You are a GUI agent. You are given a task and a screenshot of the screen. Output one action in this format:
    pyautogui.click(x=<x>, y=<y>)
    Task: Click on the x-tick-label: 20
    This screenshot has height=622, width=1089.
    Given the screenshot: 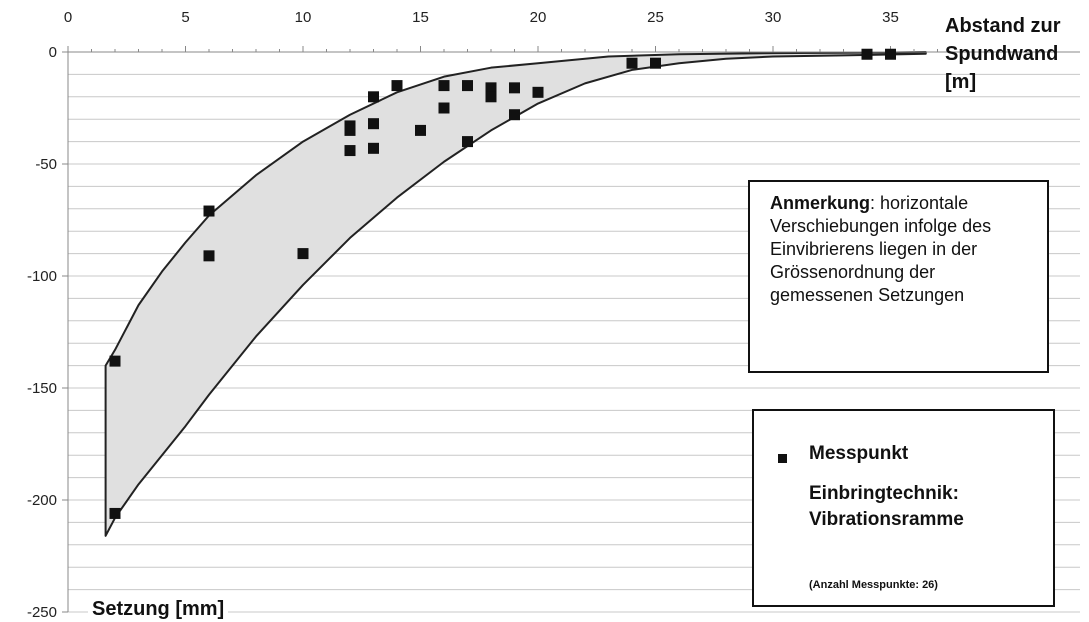 What is the action you would take?
    pyautogui.click(x=538, y=17)
    